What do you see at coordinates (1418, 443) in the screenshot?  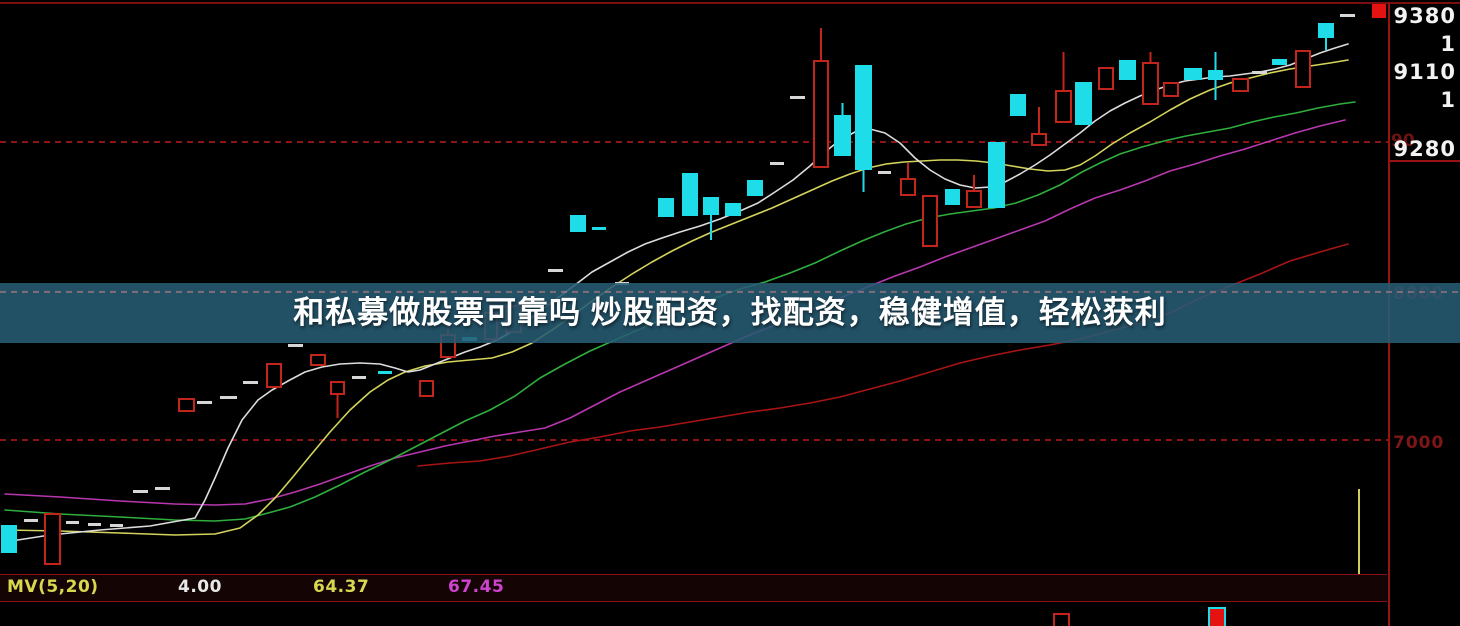 I see `price-axis-label: 7000` at bounding box center [1418, 443].